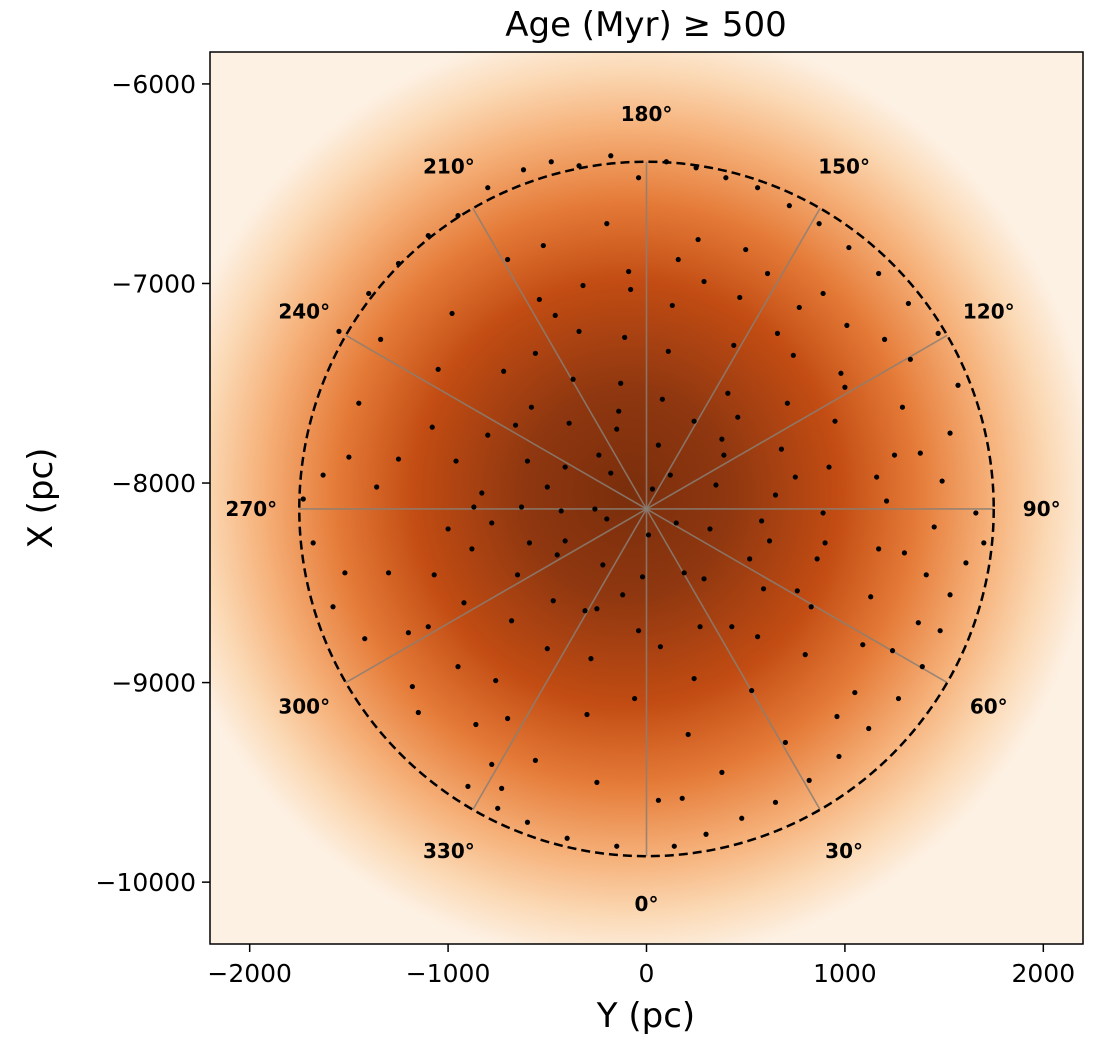  Describe the element at coordinates (448, 973) in the screenshot. I see `x-tick-label: −1000` at that location.